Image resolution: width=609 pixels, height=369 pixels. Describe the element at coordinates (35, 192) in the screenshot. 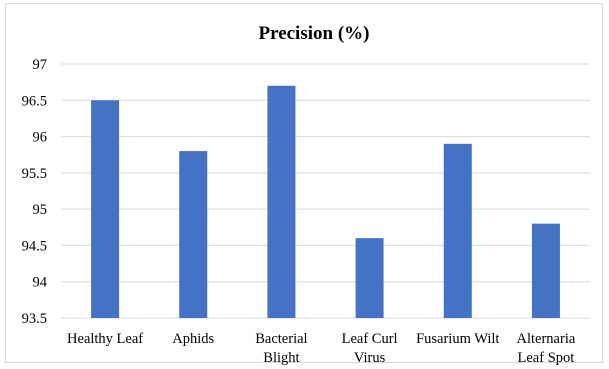

I see `y-axis-ticks: 93.5 94 94.5 95 95.5 96 96.5 97` at that location.